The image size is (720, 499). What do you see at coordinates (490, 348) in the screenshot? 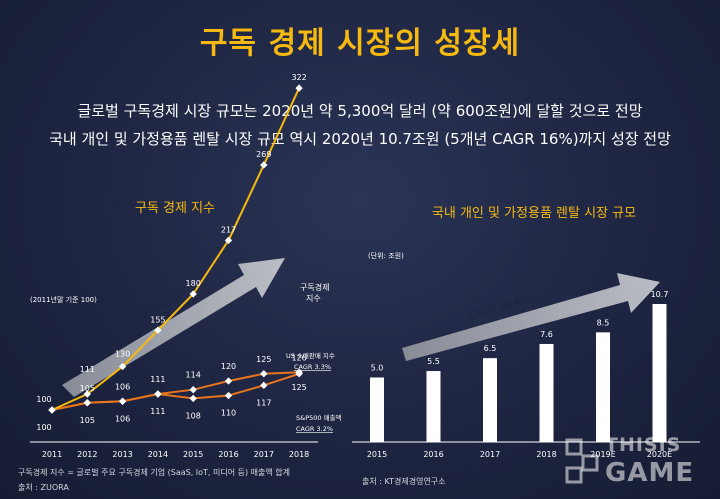
I see `bar-value-label: 6.5` at bounding box center [490, 348].